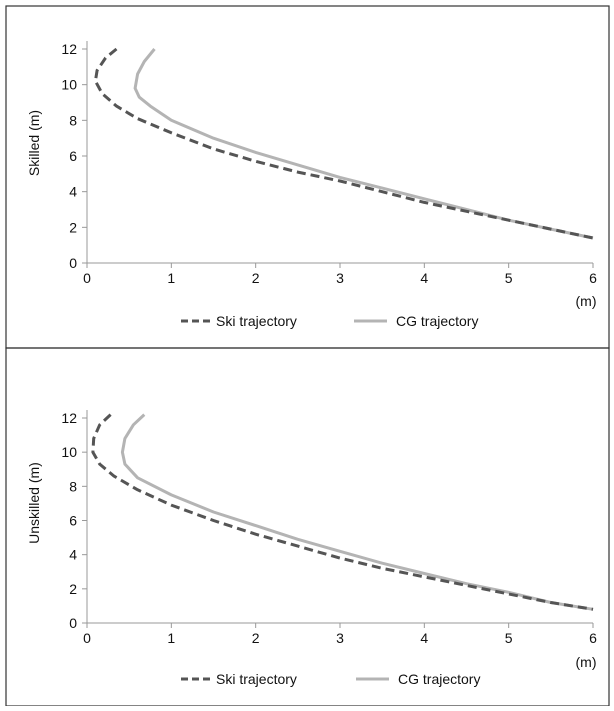 This screenshot has width=614, height=711. Describe the element at coordinates (329, 321) in the screenshot. I see `legend-skilled: Ski trajectory CG trajectory` at that location.